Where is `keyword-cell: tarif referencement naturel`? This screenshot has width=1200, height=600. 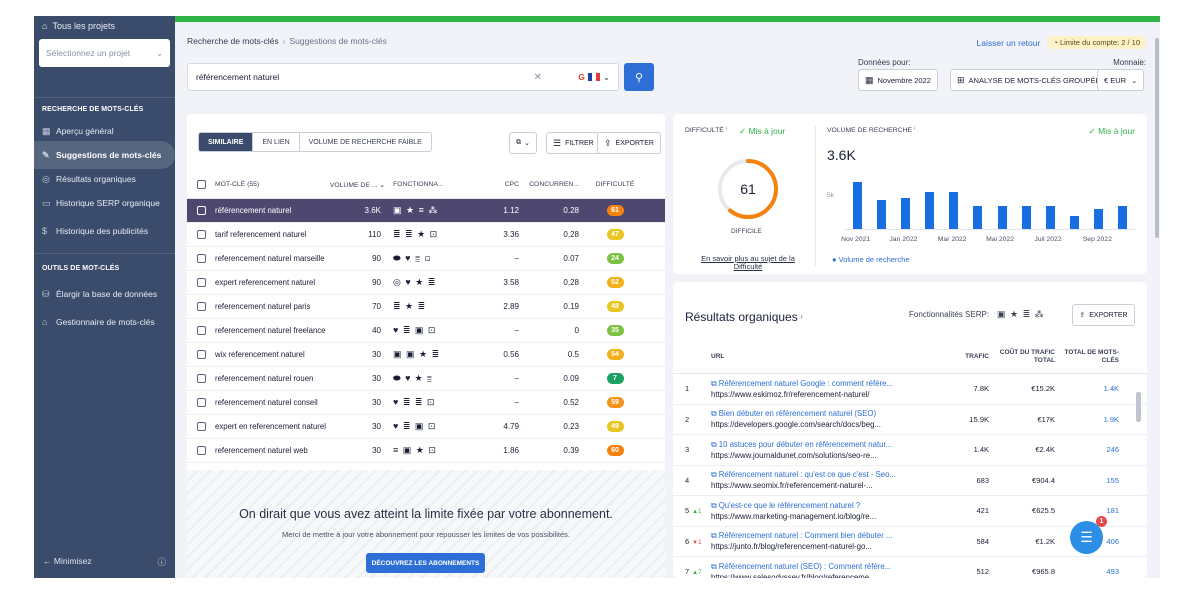
keyword-cell: tarif referencement naturel is located at coordinates (261, 234).